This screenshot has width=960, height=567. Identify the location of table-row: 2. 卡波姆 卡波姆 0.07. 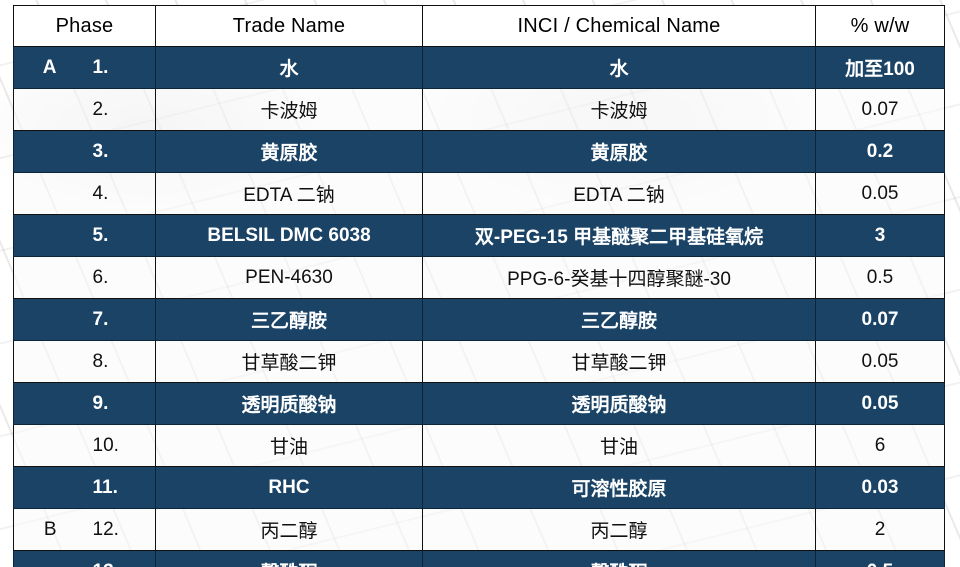
(479, 109).